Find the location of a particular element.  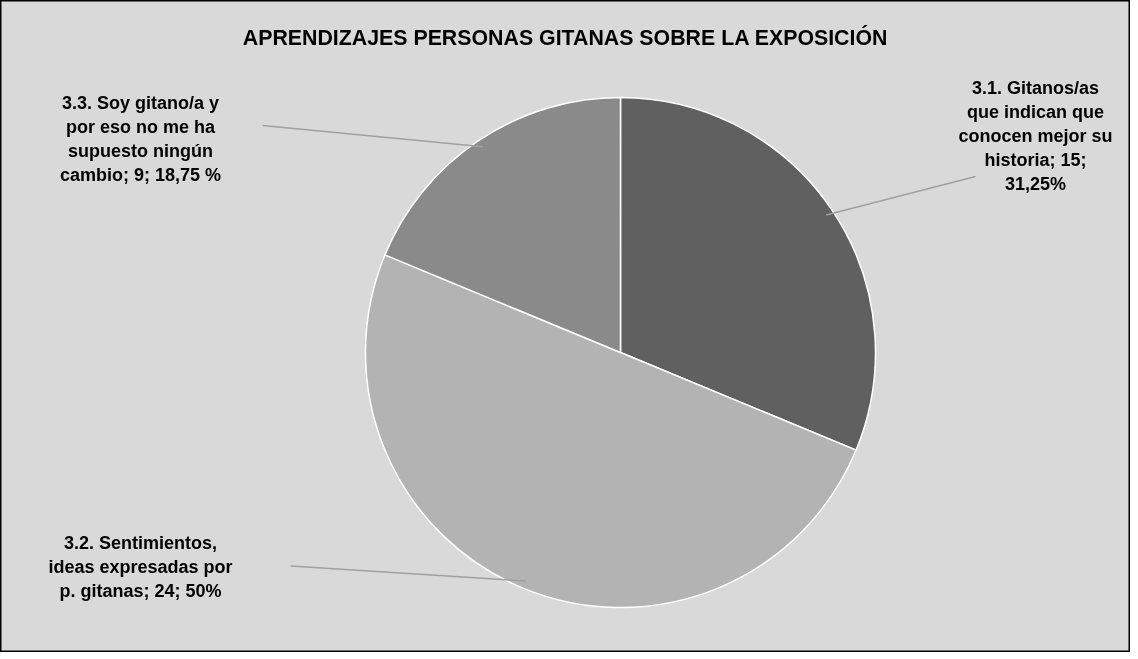

chart-title: APRENDIZAJES PERSONAS GITANAS SOBRE LA EXPOSICIÓN is located at coordinates (565, 37).